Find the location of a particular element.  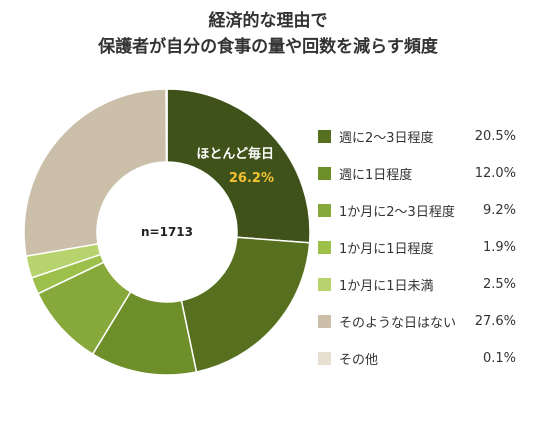

legend-label: 週に1日程度 is located at coordinates (376, 175).